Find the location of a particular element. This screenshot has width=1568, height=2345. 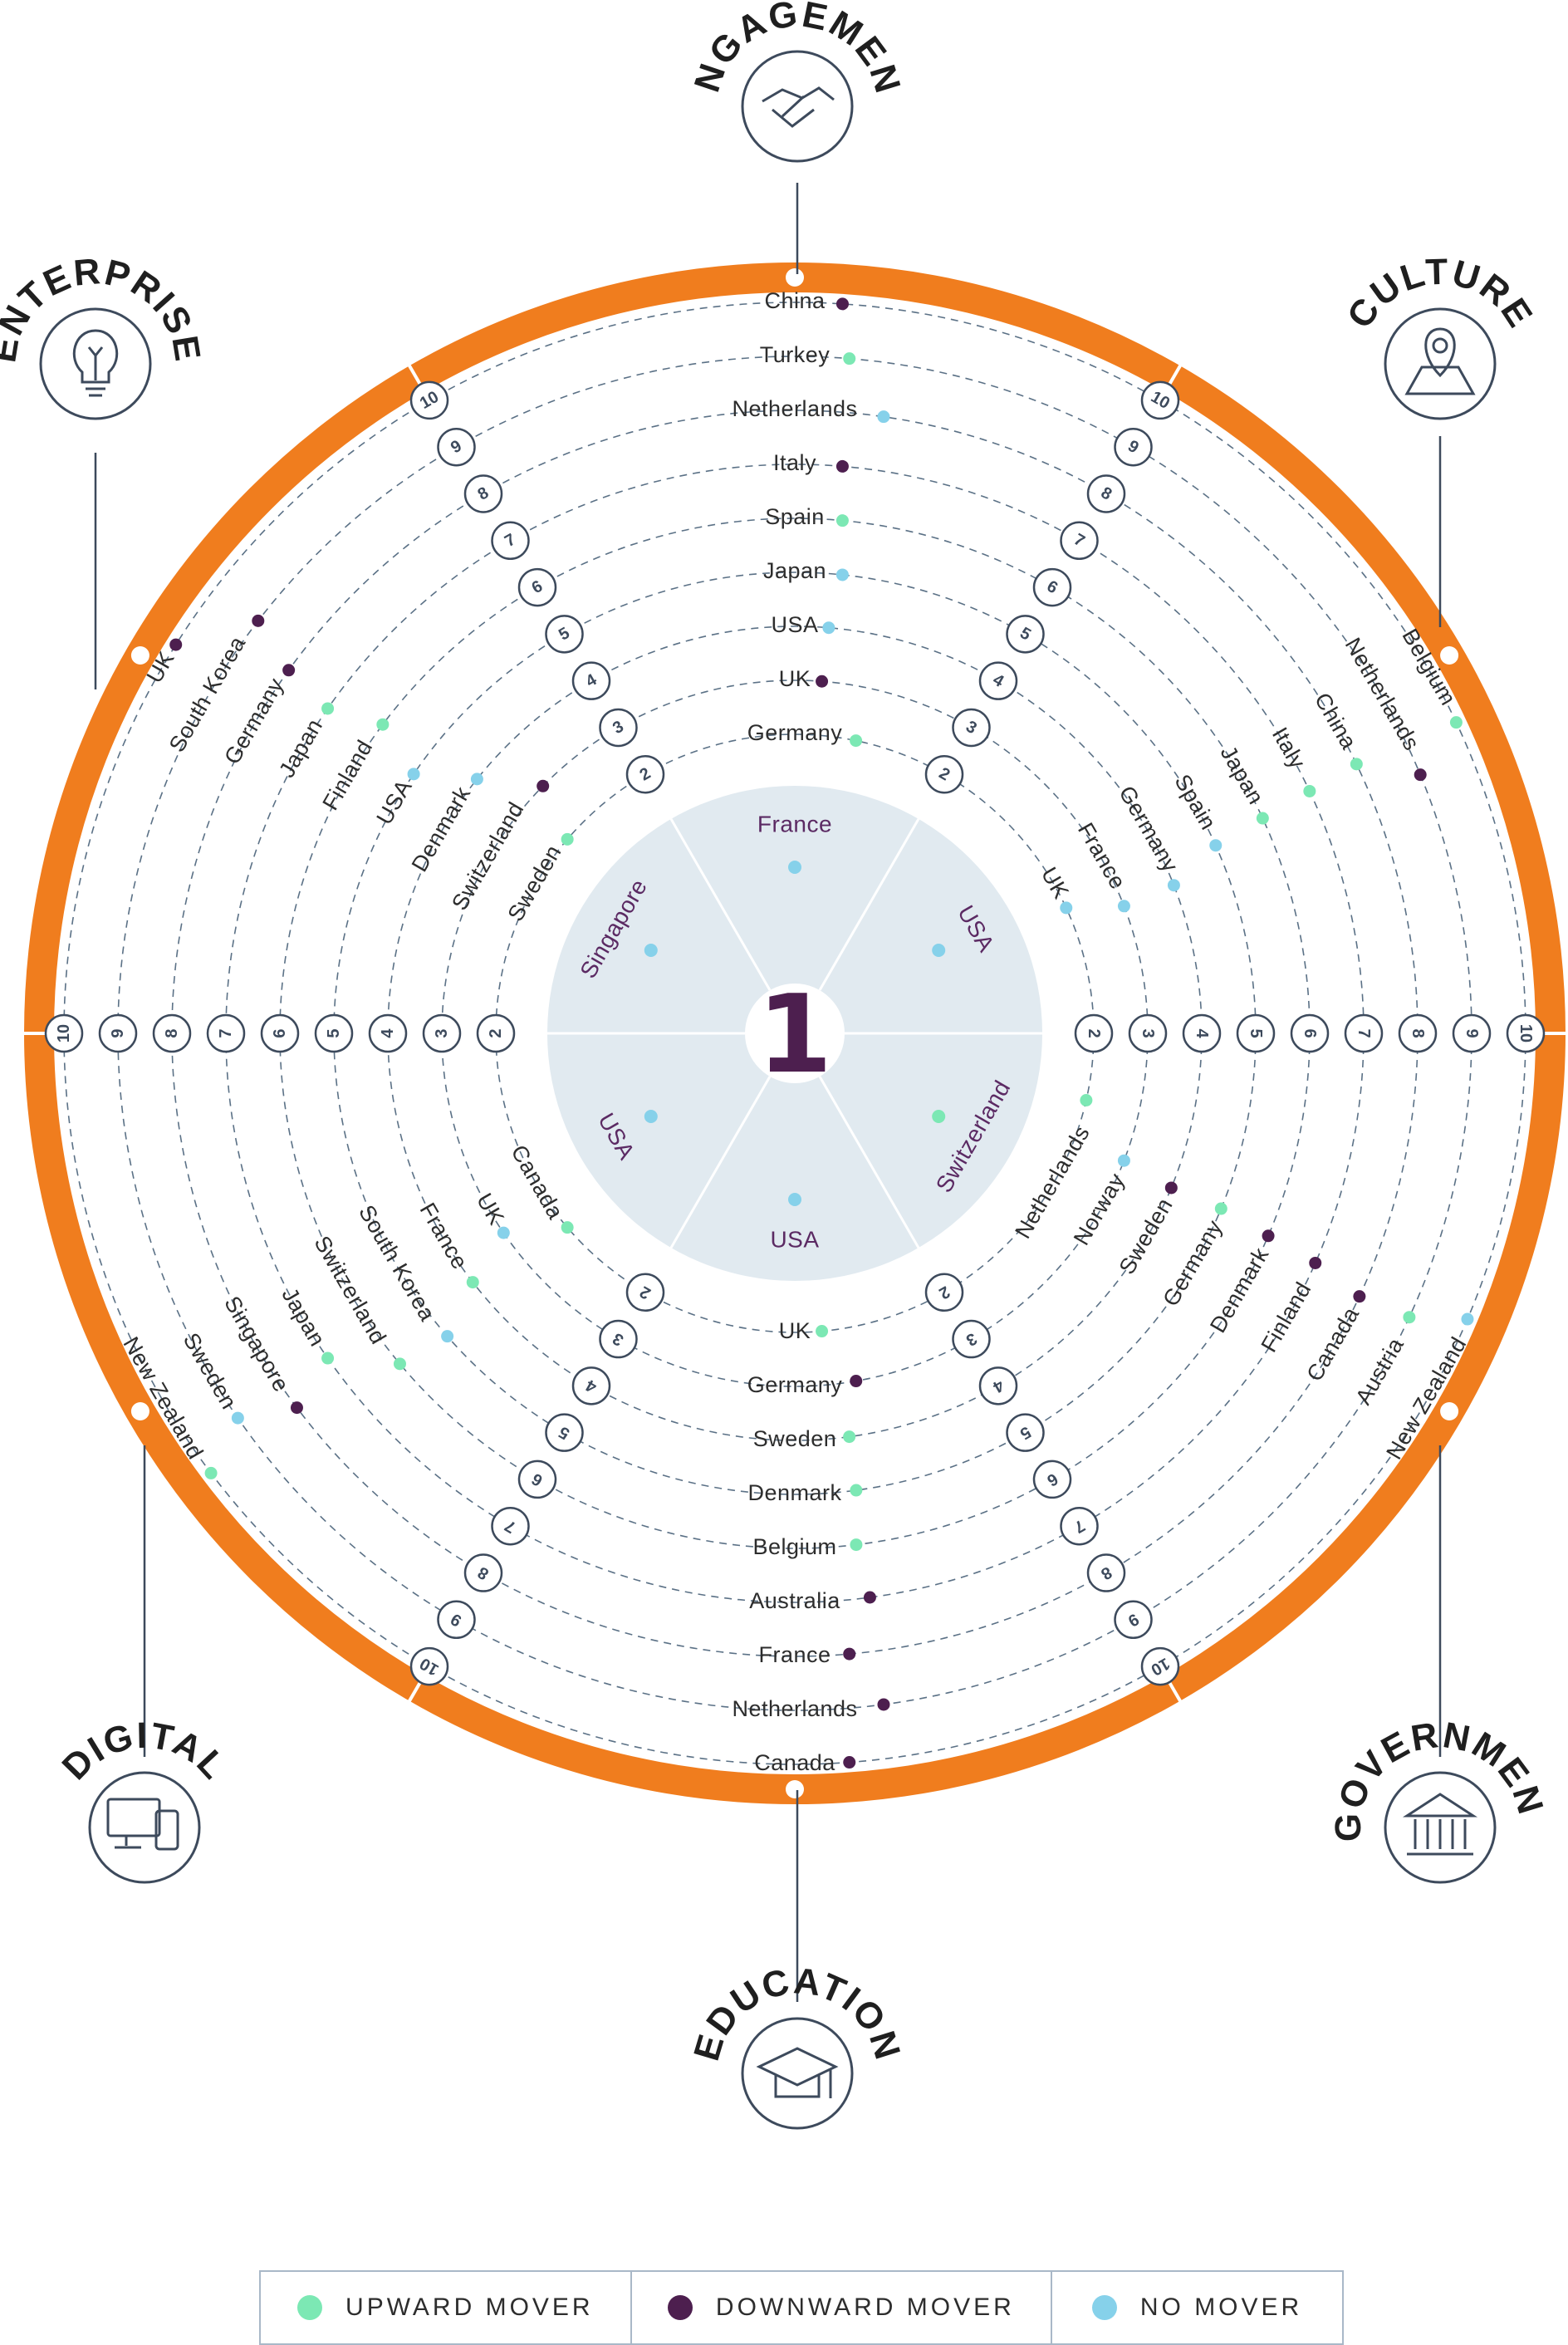

map-pin-icon is located at coordinates (1440, 363).